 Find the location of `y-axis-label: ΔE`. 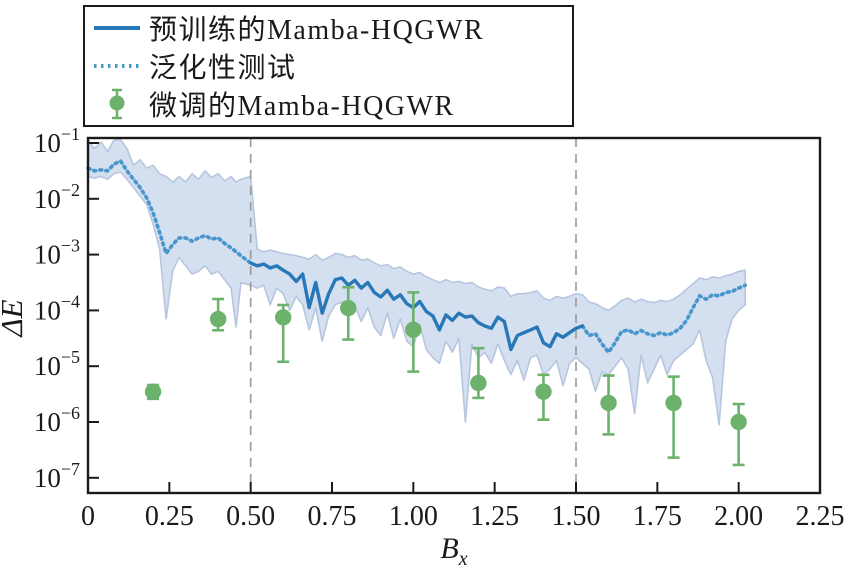

y-axis-label: ΔE is located at coordinates (14, 318).